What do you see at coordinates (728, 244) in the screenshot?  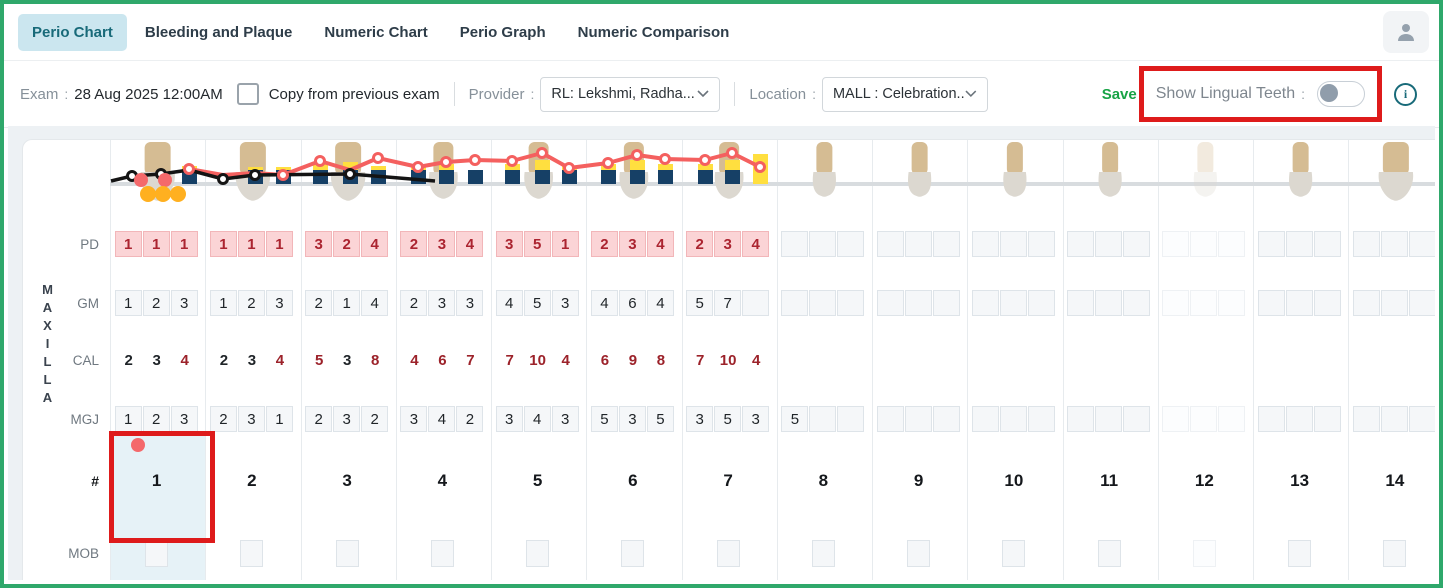 I see `pd-cell: 3` at bounding box center [728, 244].